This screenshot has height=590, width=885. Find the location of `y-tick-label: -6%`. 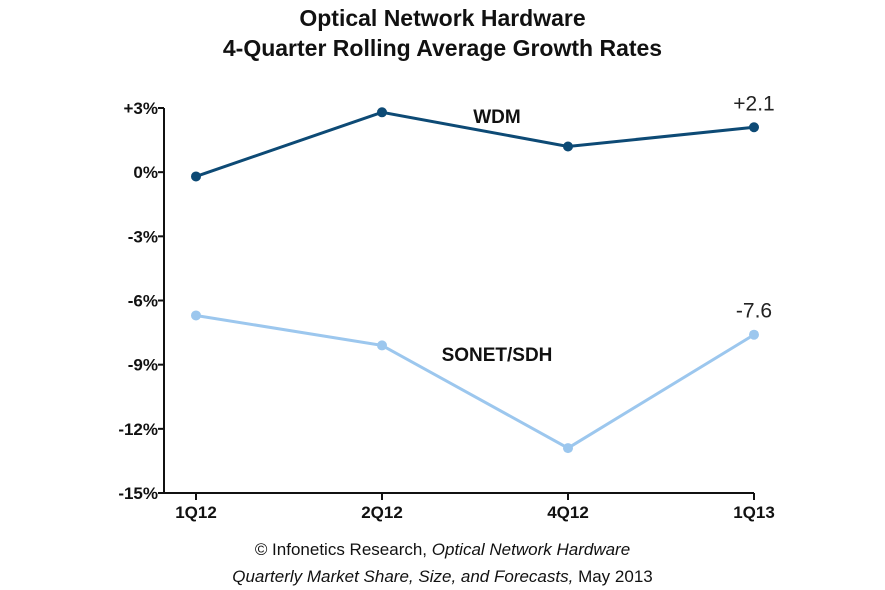

y-tick-label: -6% is located at coordinates (143, 301).